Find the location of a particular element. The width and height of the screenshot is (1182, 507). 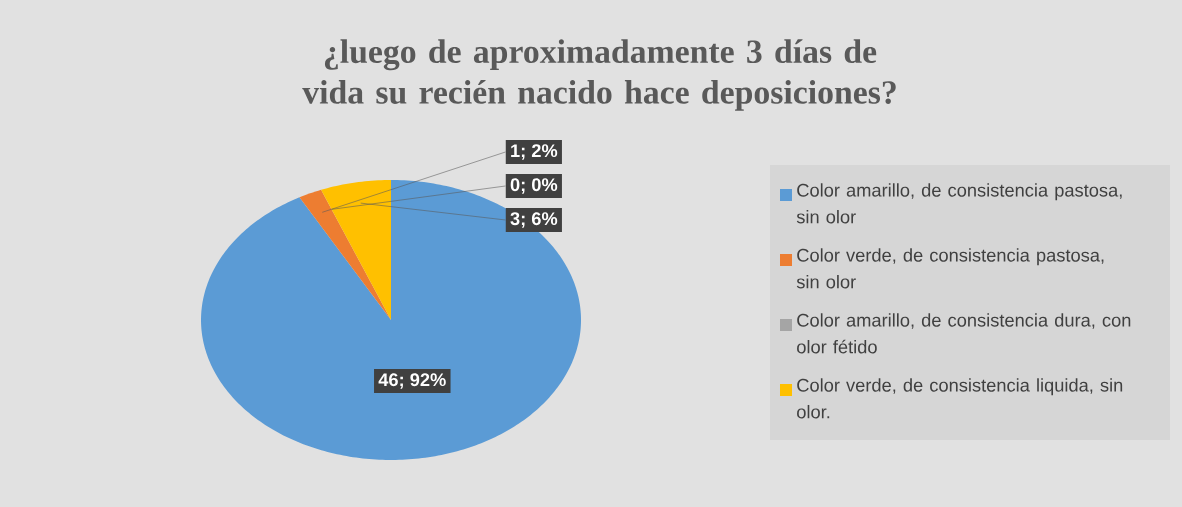

data-label: 46; 92% is located at coordinates (412, 381).